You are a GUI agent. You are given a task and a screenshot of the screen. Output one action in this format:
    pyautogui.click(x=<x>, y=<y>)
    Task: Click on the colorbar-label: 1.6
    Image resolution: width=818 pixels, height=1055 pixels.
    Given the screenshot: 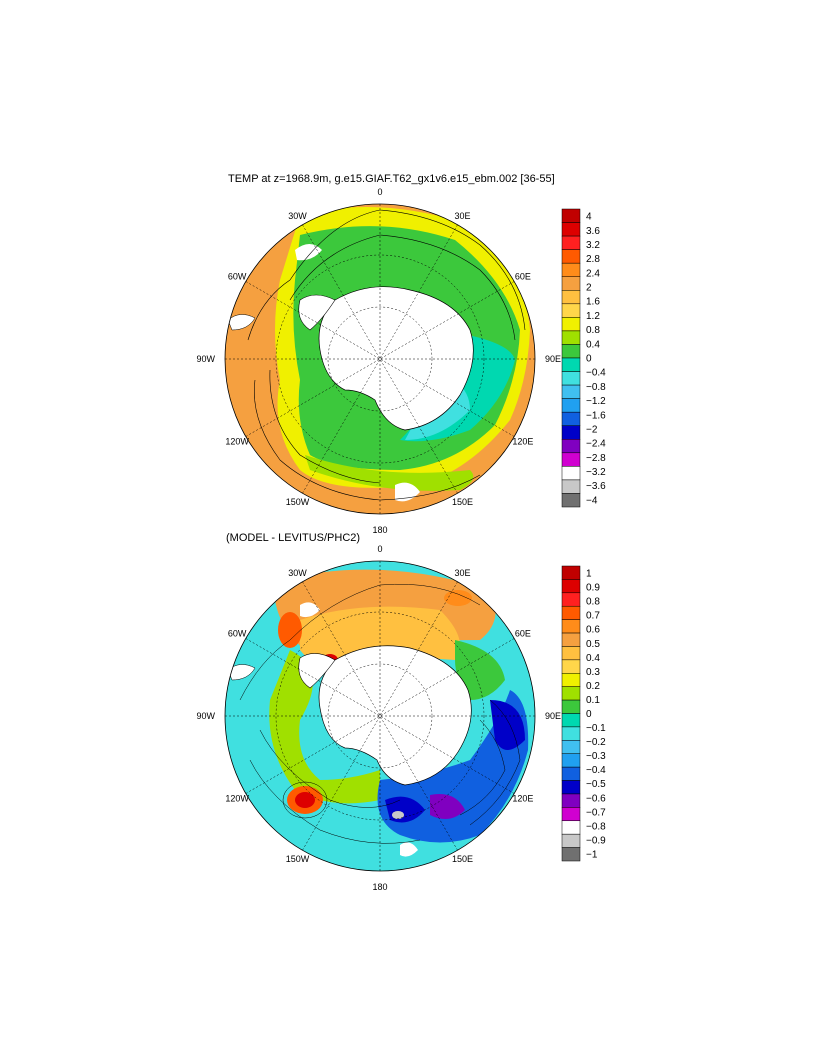 What is the action you would take?
    pyautogui.click(x=593, y=302)
    